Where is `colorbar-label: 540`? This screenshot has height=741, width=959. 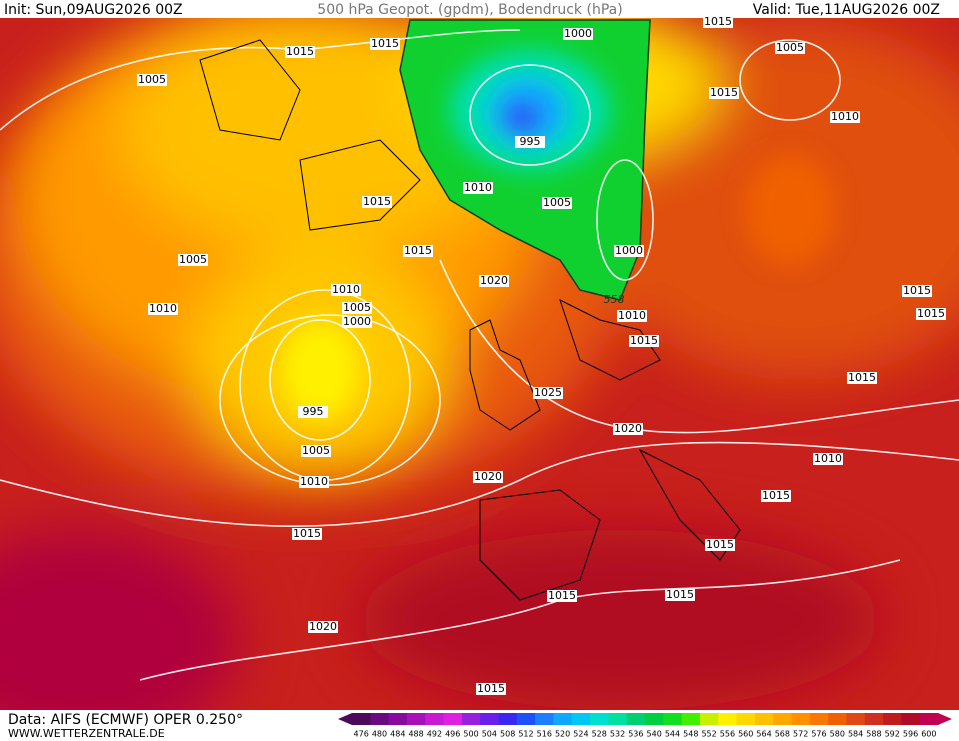
colorbar-label: 540 is located at coordinates (654, 734).